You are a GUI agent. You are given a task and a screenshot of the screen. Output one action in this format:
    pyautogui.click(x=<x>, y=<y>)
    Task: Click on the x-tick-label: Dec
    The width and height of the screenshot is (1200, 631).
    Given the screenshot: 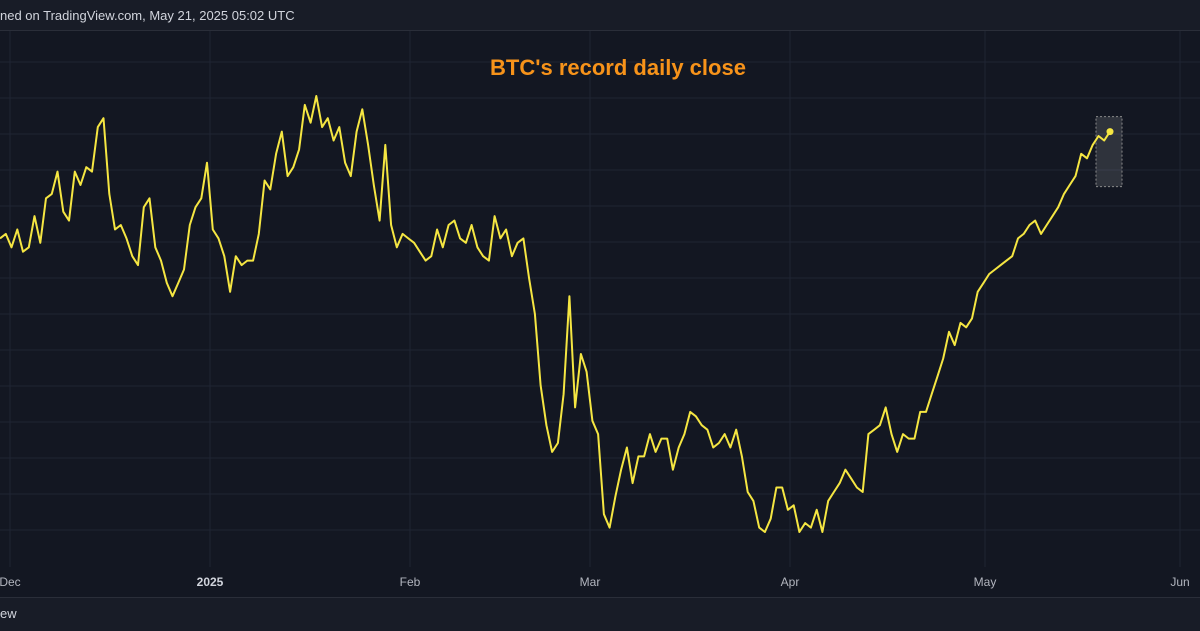 What is the action you would take?
    pyautogui.click(x=10, y=582)
    